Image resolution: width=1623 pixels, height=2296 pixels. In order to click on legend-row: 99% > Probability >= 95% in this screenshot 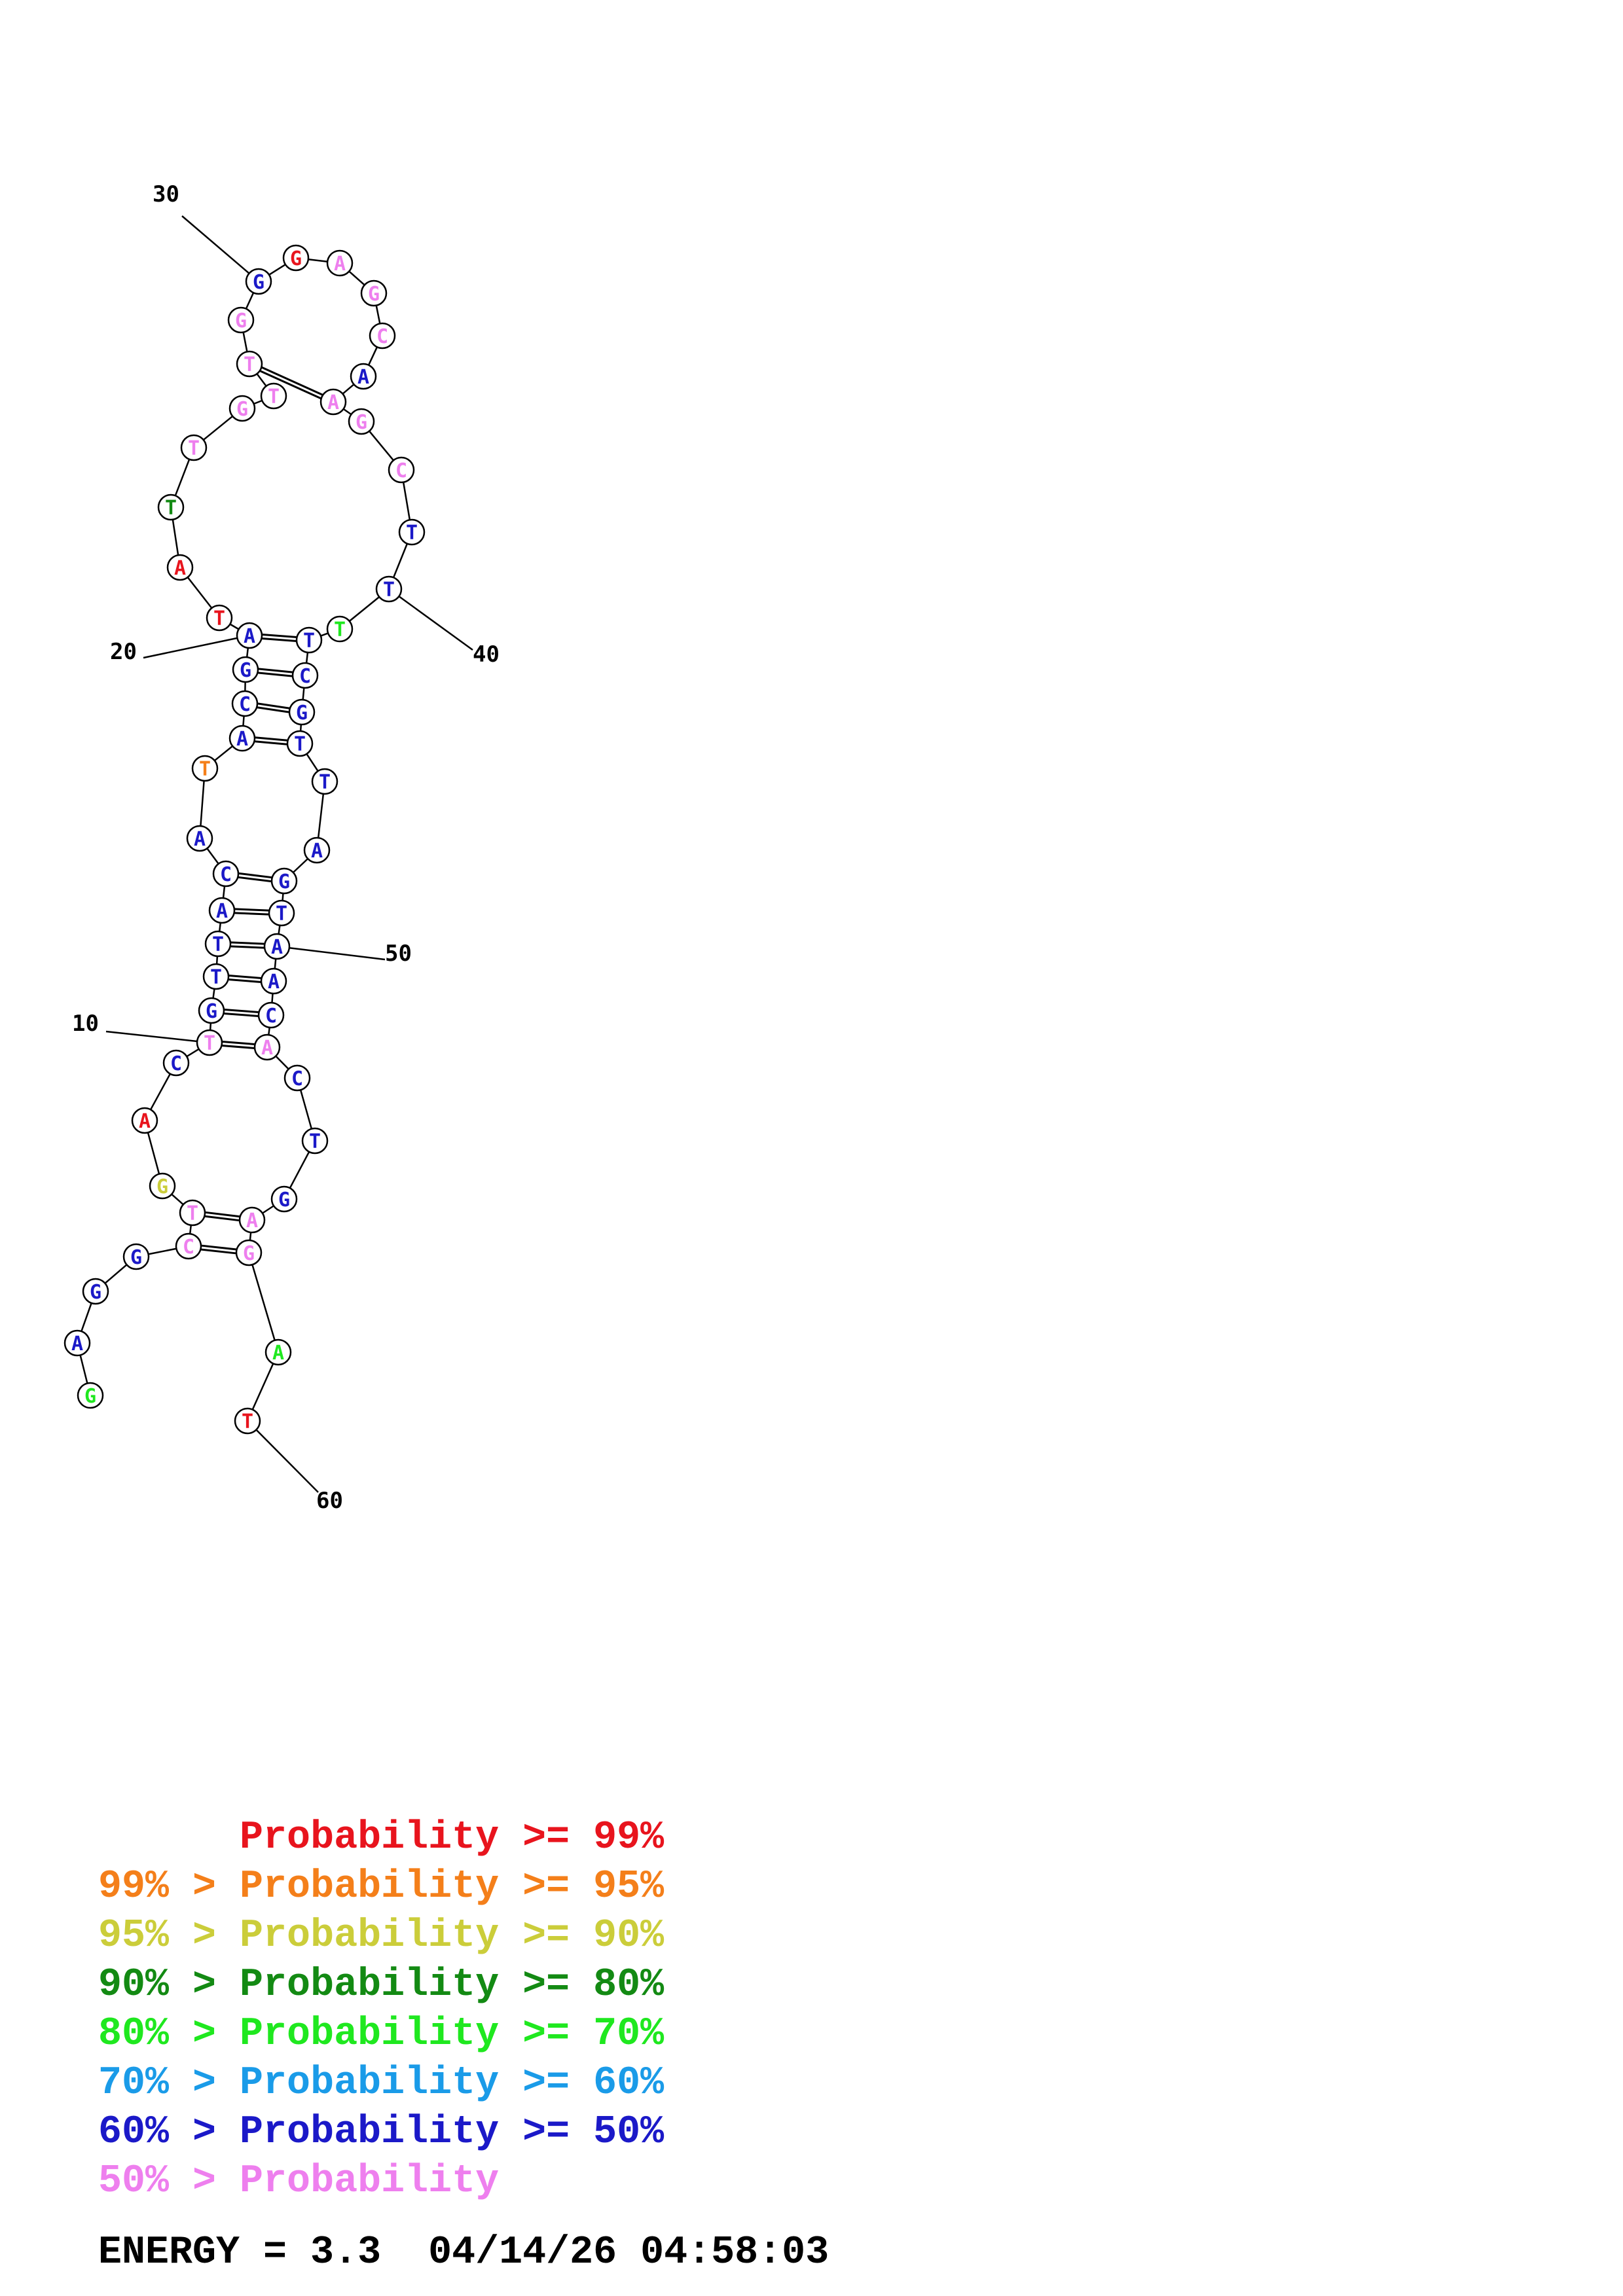, I will do `click(381, 1887)`.